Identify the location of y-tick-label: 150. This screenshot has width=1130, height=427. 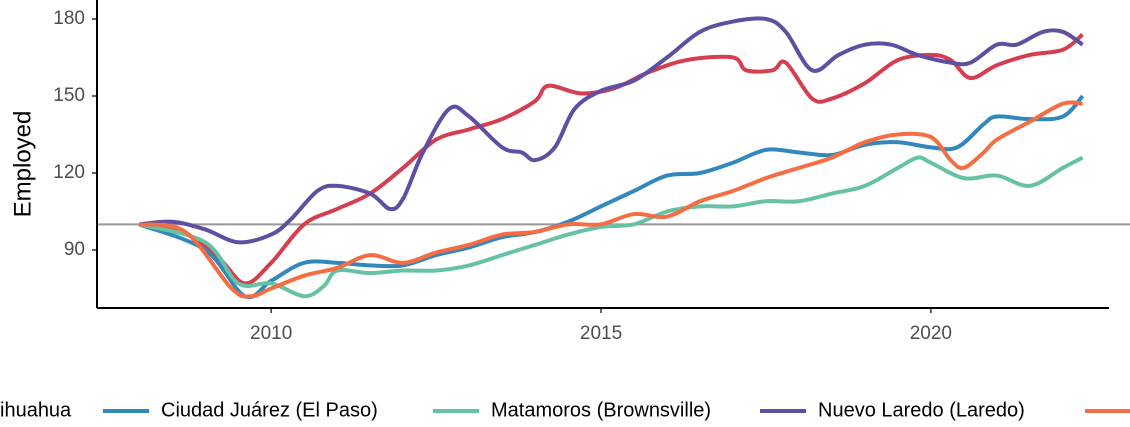
(69, 95).